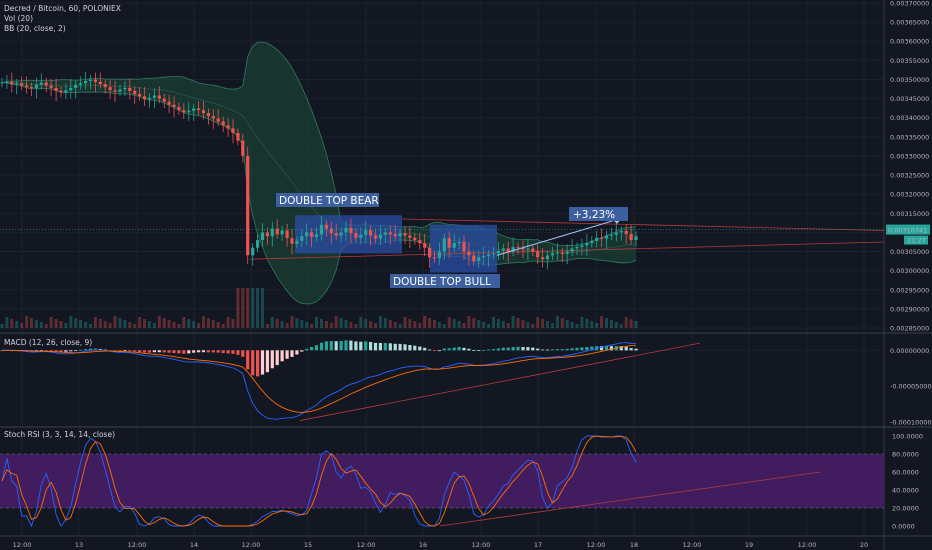  Describe the element at coordinates (62, 8) in the screenshot. I see `symbol-legend: Decred / Bitcoin, 60, POLONIEX` at that location.